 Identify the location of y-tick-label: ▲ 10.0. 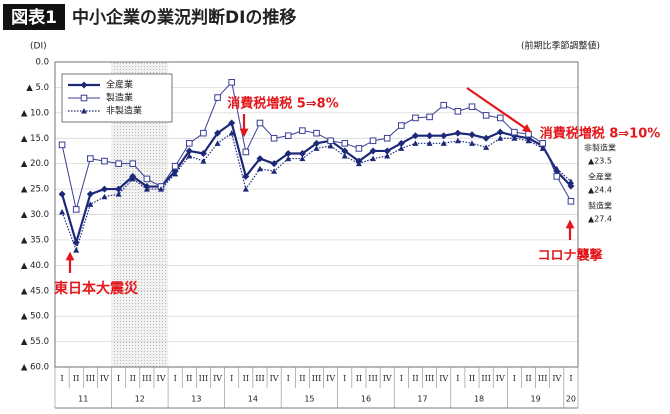
(35, 113).